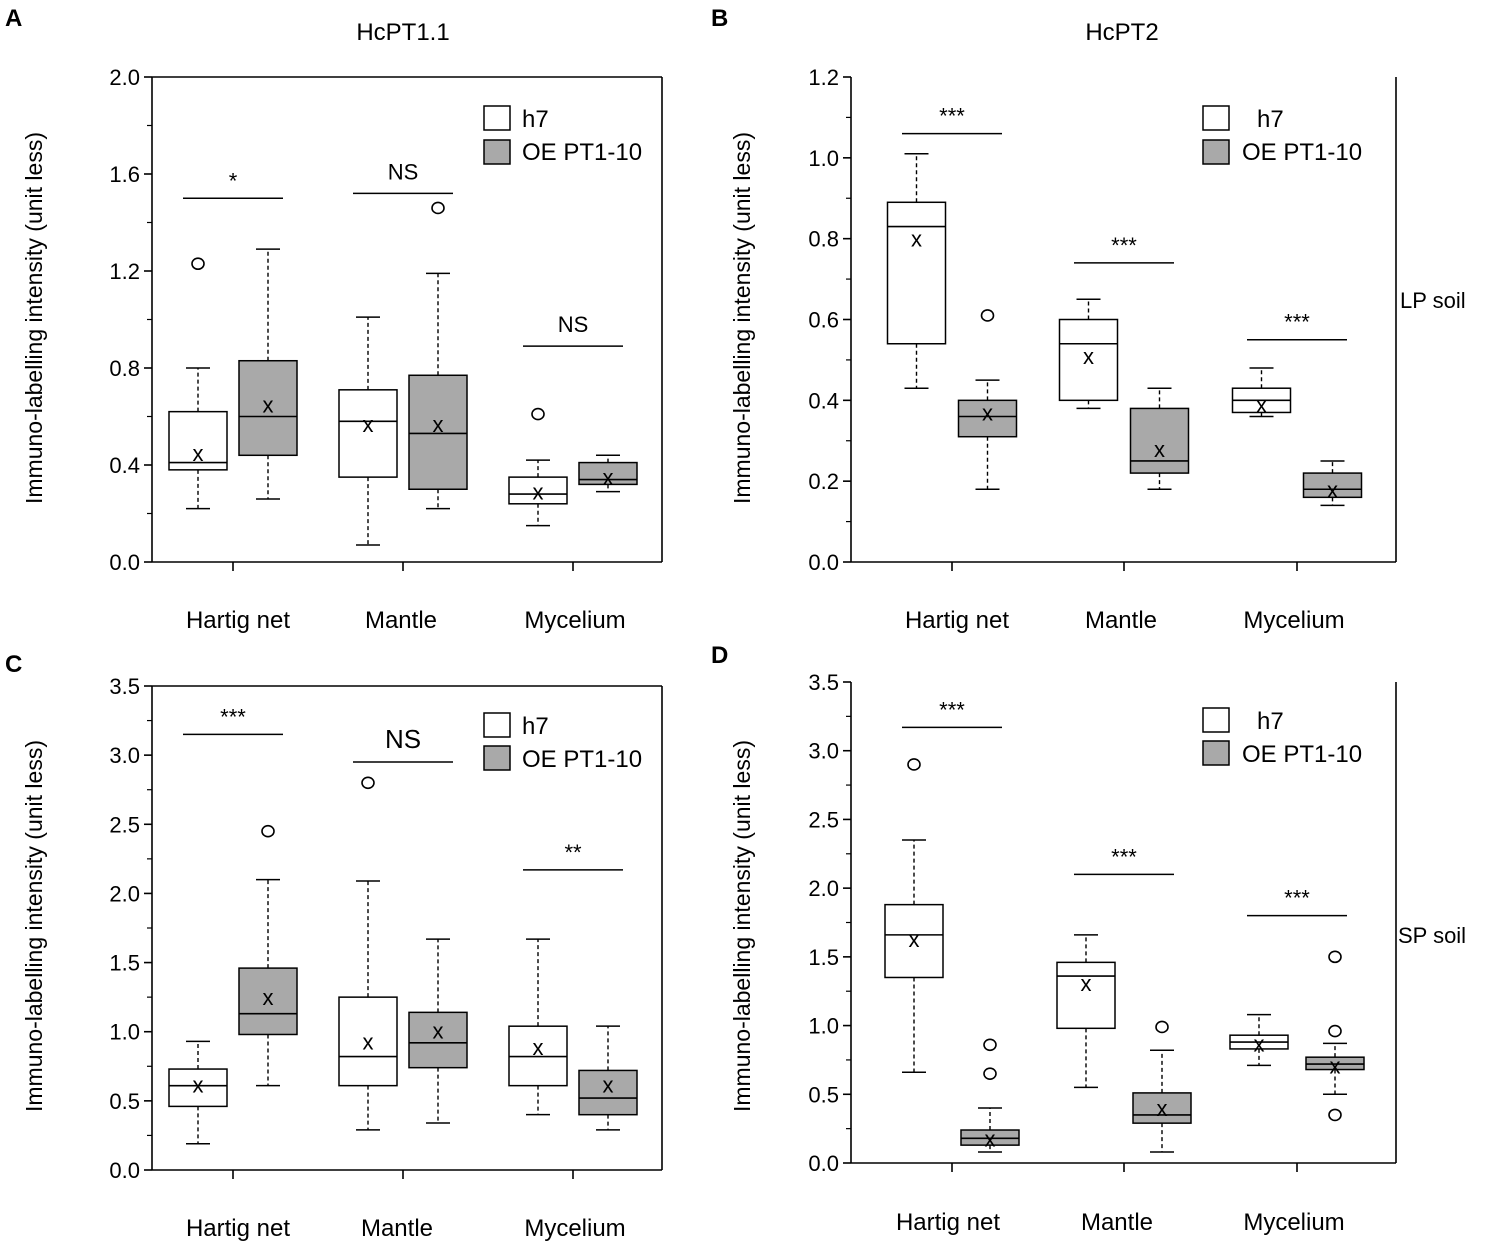  Describe the element at coordinates (13, 664) in the screenshot. I see `panel-label: C` at that location.